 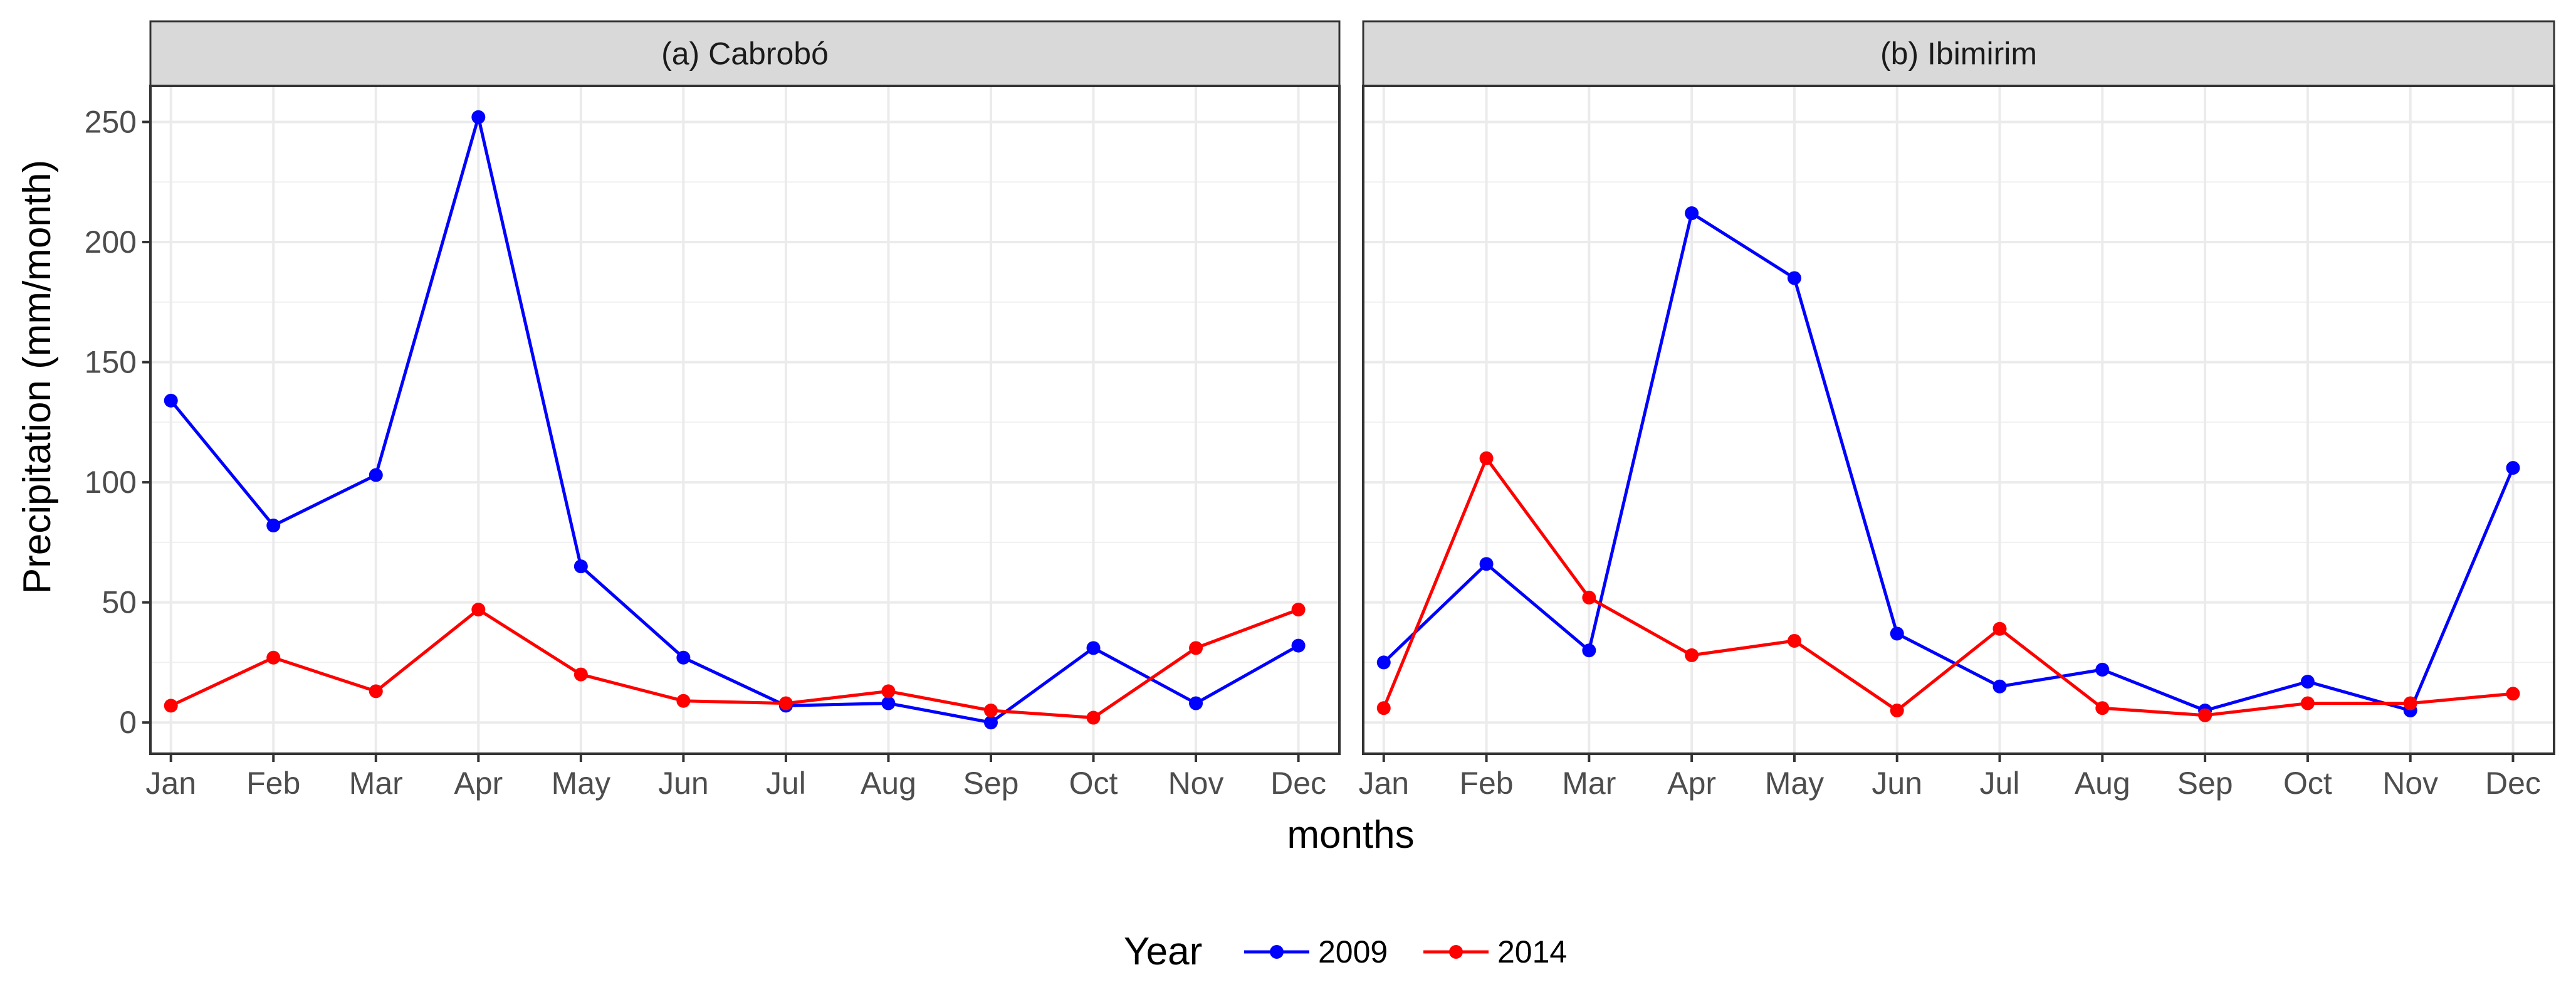 What do you see at coordinates (1456, 952) in the screenshot?
I see `legend-key-2014-point` at bounding box center [1456, 952].